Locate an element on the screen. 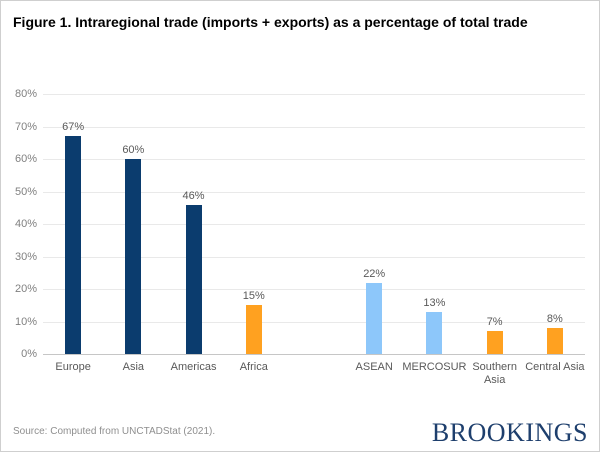  bar-africa is located at coordinates (253, 329).